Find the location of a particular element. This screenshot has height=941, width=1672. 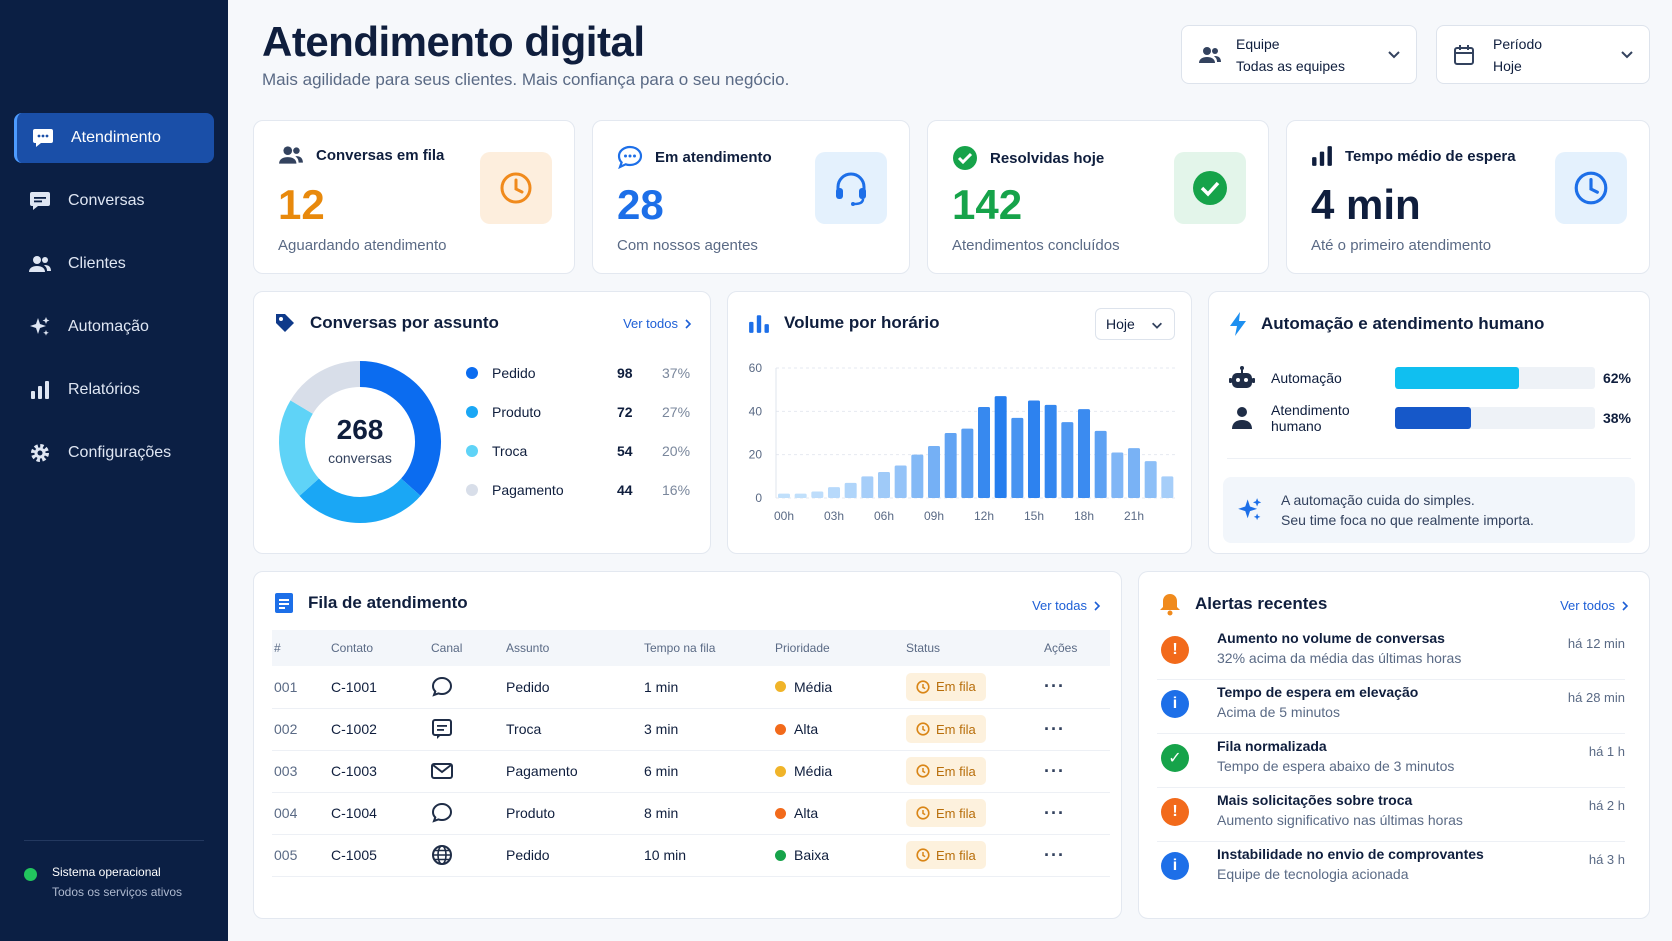

chat-icon is located at coordinates (468, 687).